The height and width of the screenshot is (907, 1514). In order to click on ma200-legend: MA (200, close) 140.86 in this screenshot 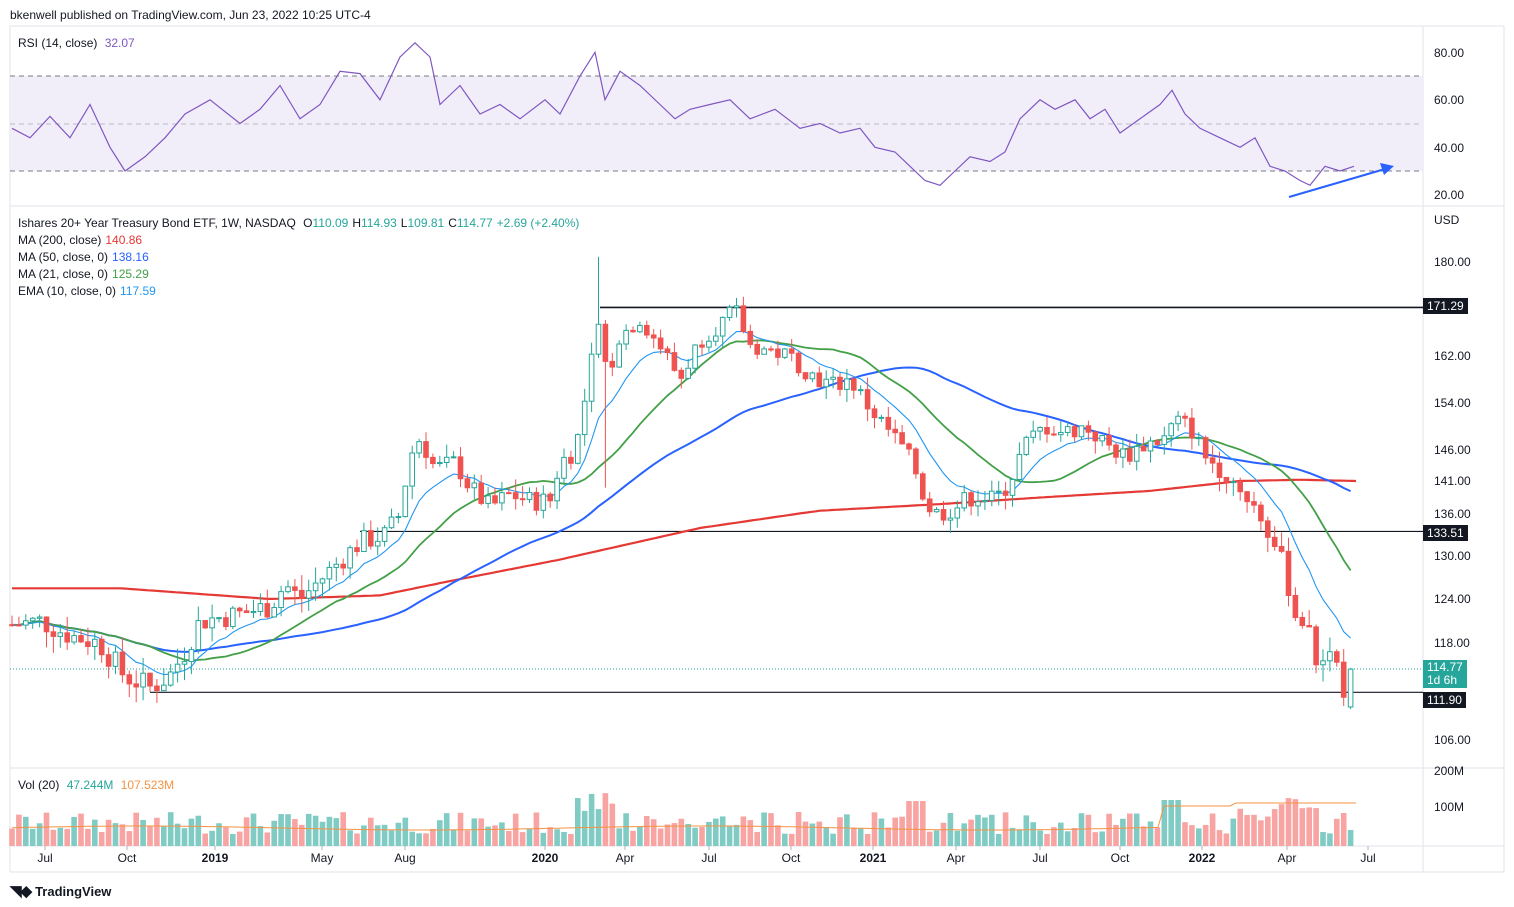, I will do `click(82, 240)`.